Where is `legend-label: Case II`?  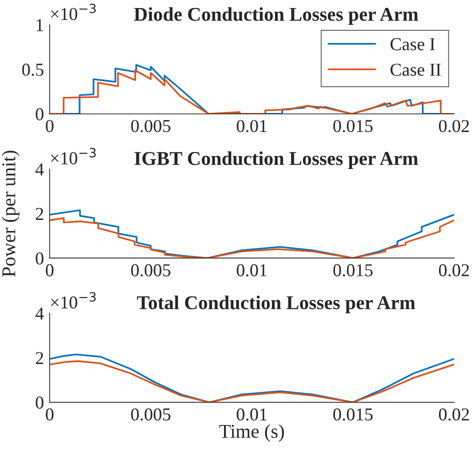 legend-label: Case II is located at coordinates (415, 70).